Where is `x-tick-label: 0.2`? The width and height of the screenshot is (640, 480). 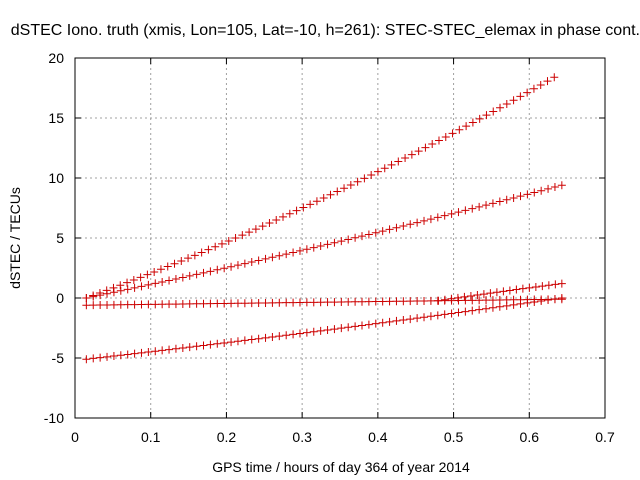 x-tick-label: 0.2 is located at coordinates (227, 437).